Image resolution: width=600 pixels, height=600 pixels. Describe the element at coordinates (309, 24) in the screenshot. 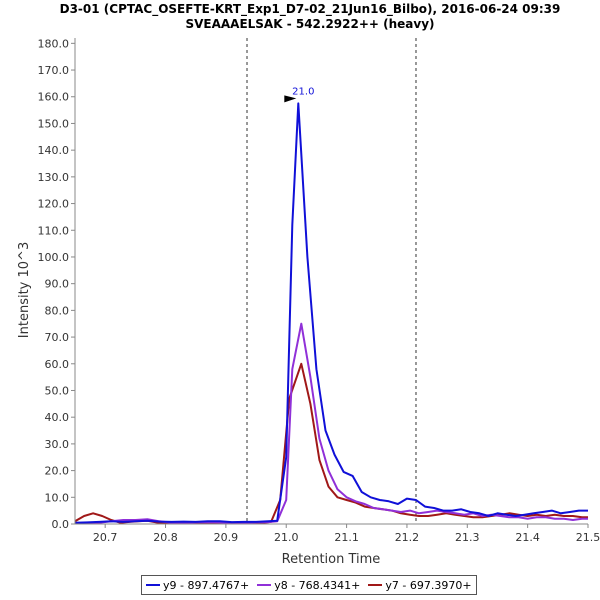

I see `chart-subtitle: SVEAAAELSAK - 542.2922++ (heavy)` at that location.